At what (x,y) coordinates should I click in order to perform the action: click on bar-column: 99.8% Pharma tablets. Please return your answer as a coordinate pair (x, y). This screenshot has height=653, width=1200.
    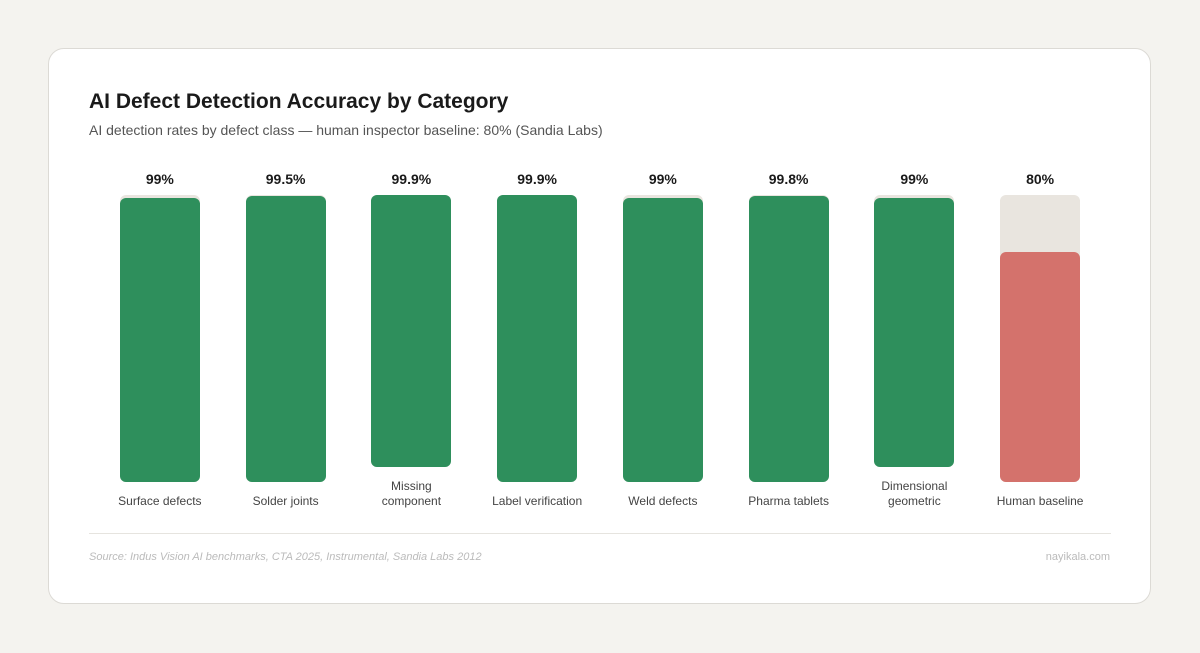
    Looking at the image, I should click on (789, 339).